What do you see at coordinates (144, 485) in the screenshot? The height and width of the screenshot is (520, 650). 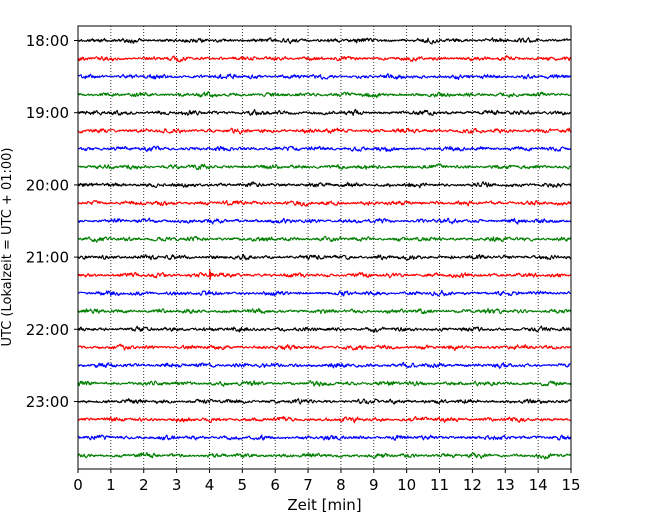 I see `x-tick-label: 2` at bounding box center [144, 485].